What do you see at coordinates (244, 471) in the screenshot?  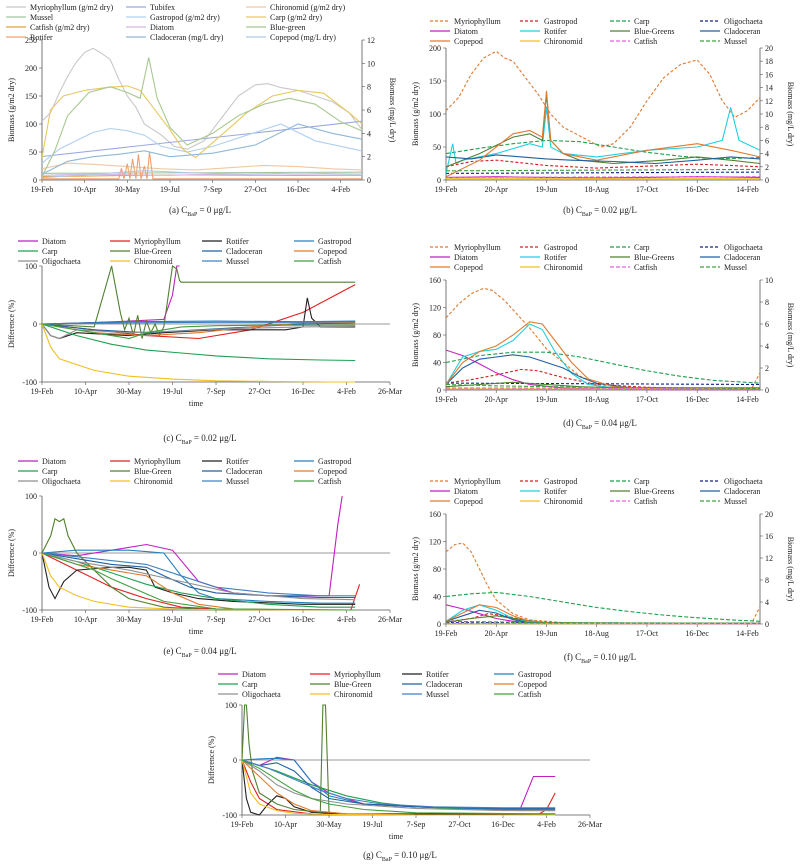 I see `legend-label: Cladoceran` at bounding box center [244, 471].